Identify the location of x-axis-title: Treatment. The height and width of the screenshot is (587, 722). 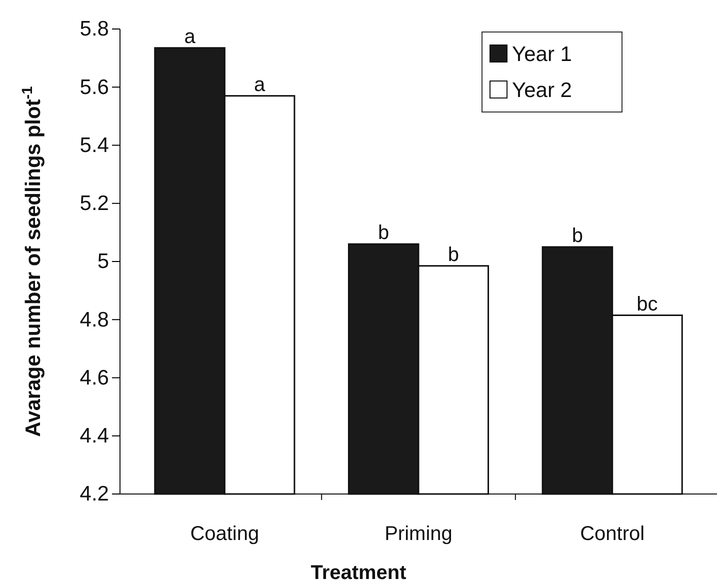
(358, 573).